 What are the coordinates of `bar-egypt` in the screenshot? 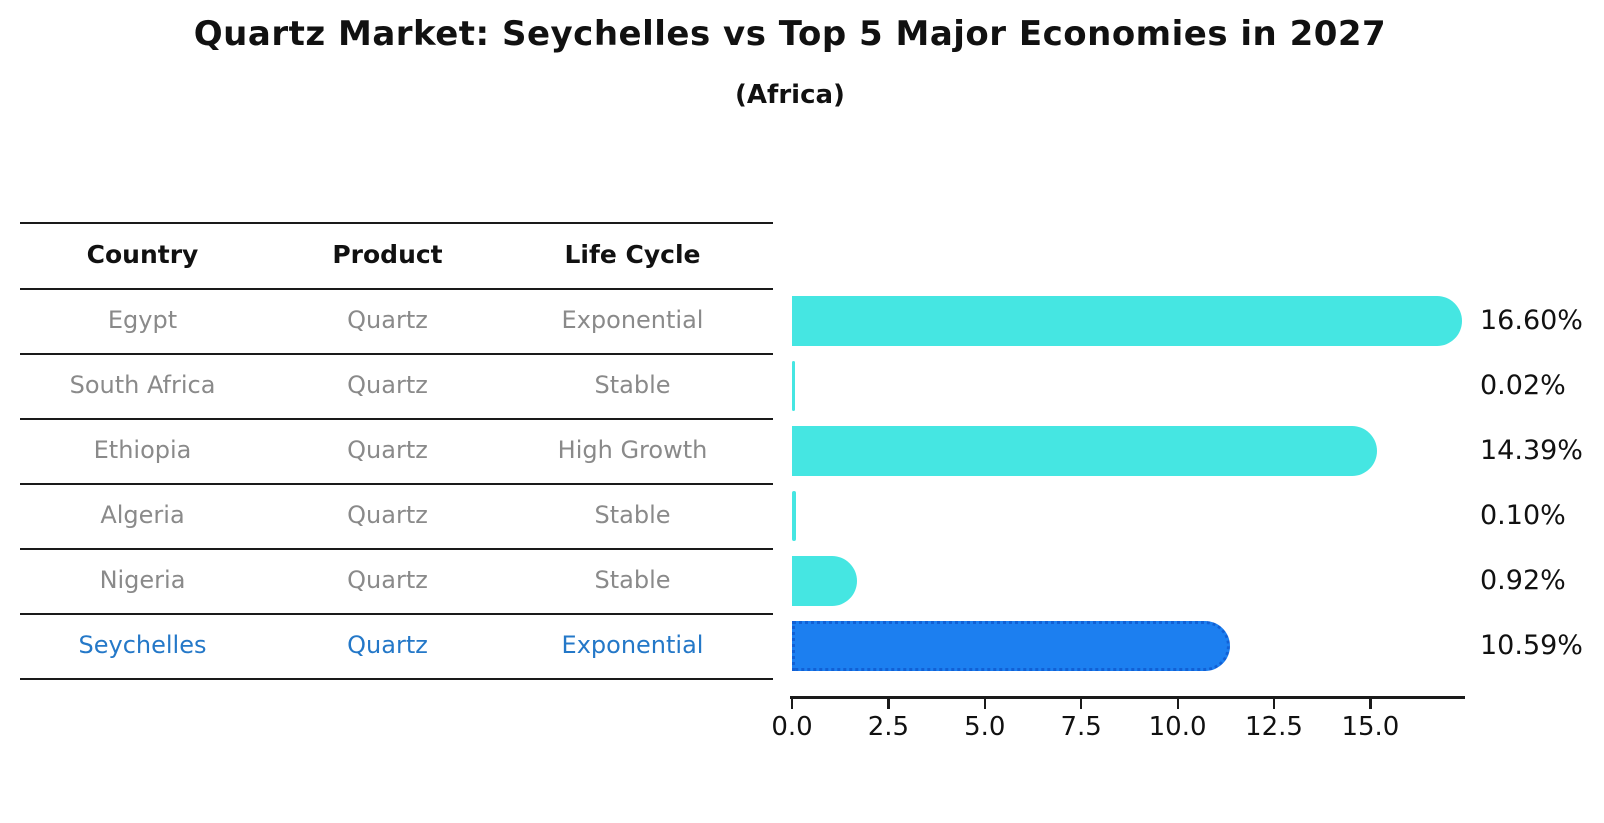 It's located at (1127, 320).